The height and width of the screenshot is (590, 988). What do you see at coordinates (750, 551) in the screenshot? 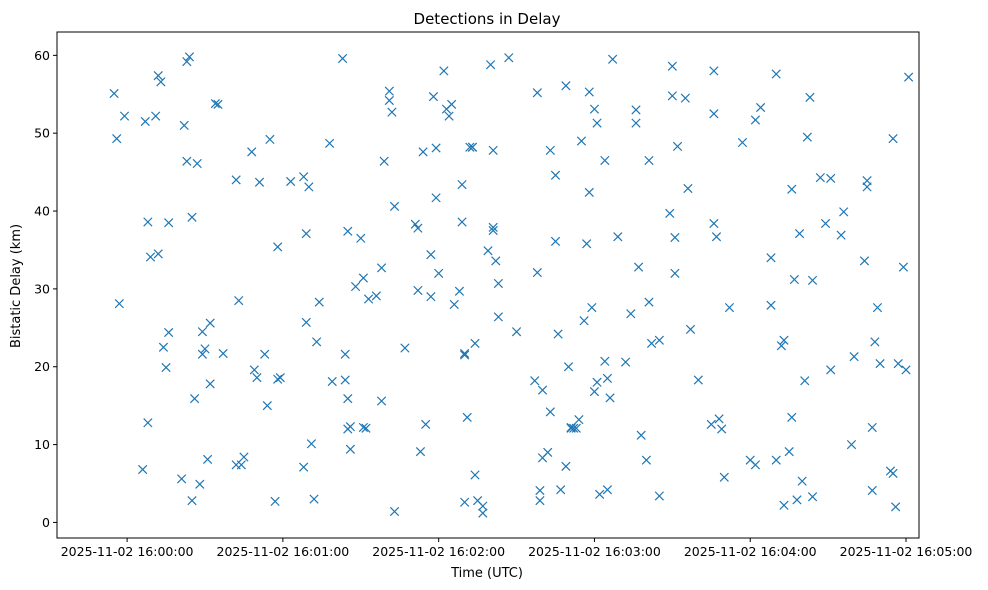
I see `x-tick-label: 2025-11-02 16:04:00` at bounding box center [750, 551].